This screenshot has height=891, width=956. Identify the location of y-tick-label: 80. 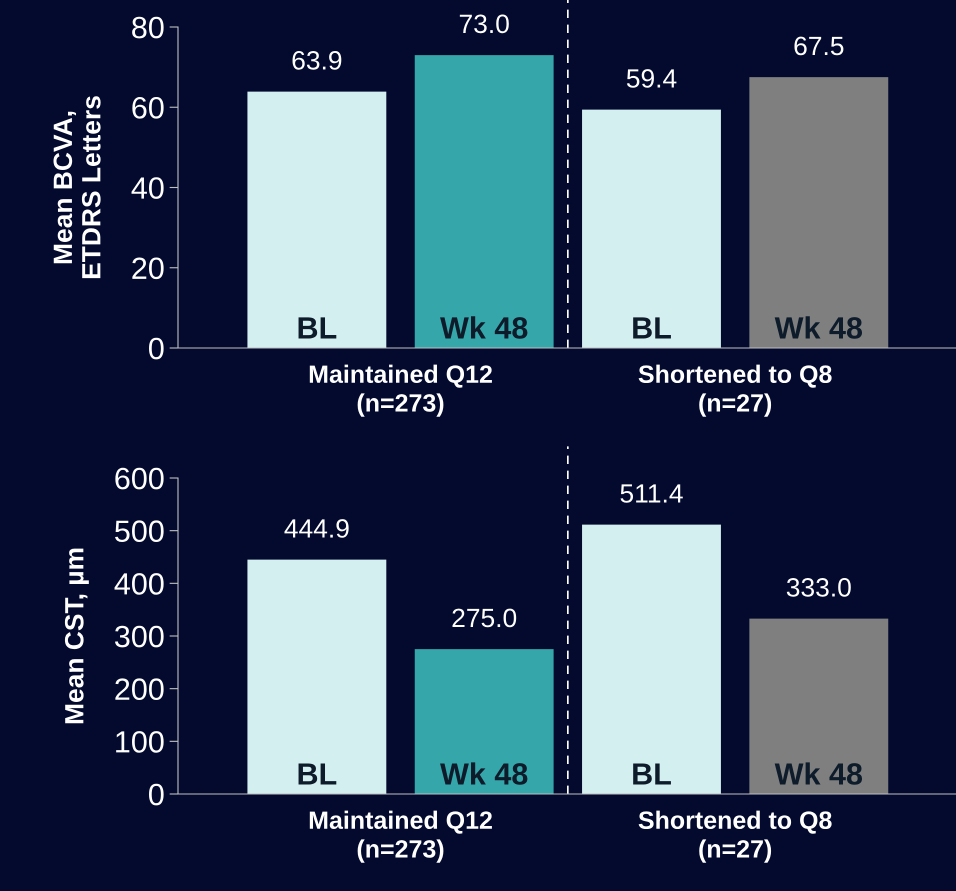
(148, 27).